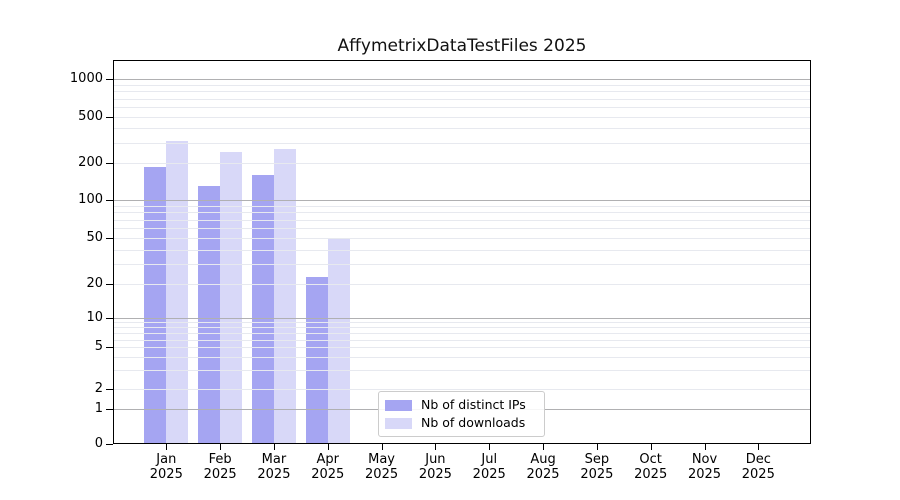 Image resolution: width=900 pixels, height=500 pixels. I want to click on y-tick-label-0: 0, so click(98, 443).